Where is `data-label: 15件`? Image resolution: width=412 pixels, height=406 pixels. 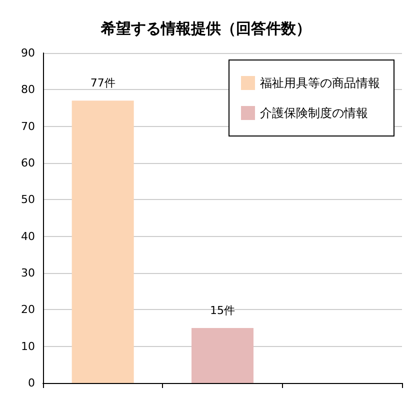 data-label: 15件 is located at coordinates (222, 310).